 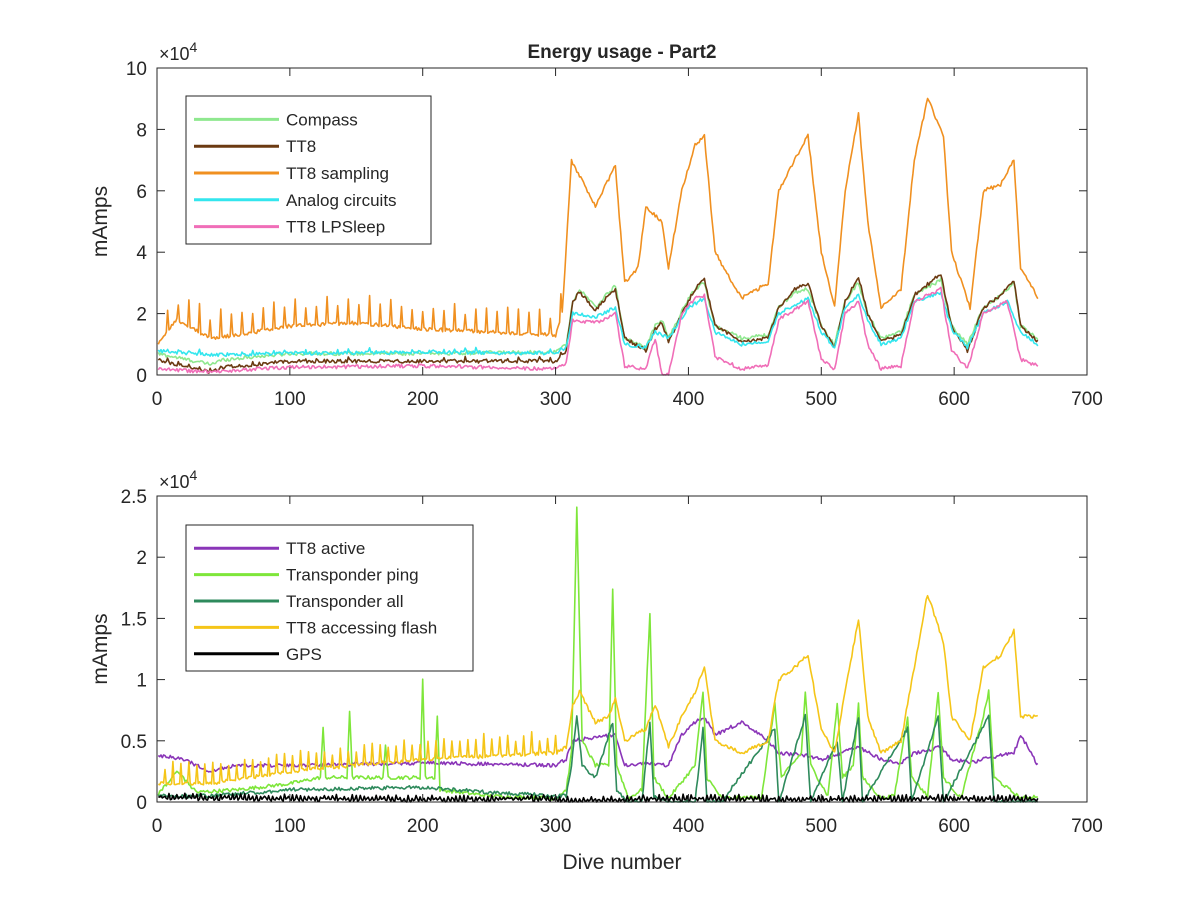 What do you see at coordinates (341, 200) in the screenshot?
I see `legend-label: Analog circuits` at bounding box center [341, 200].